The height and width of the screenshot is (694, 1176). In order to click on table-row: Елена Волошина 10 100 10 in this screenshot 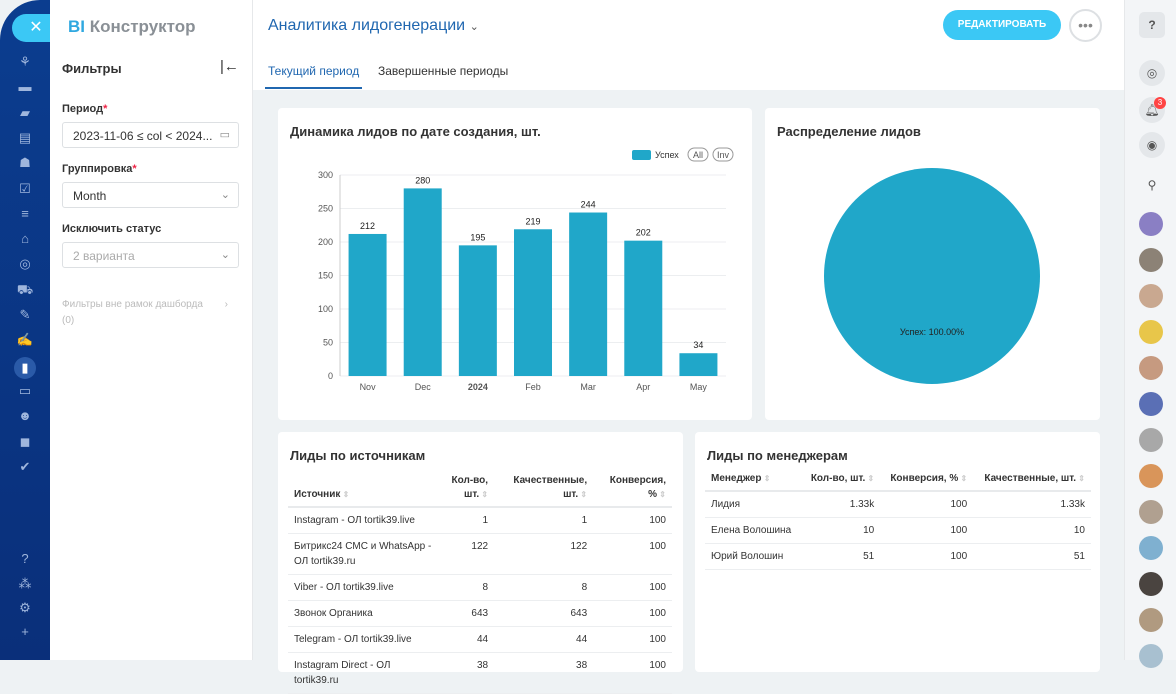, I will do `click(898, 530)`.